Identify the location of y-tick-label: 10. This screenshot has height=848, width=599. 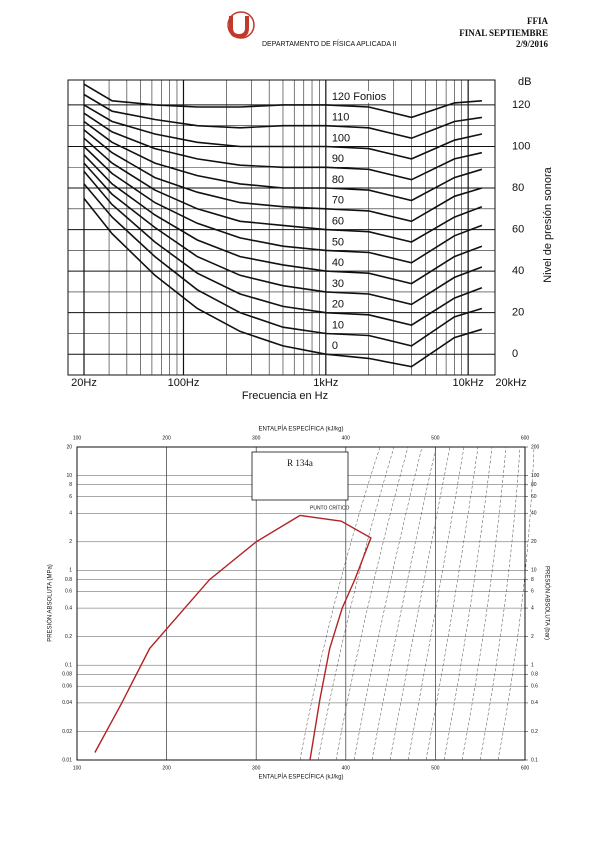
(69, 476).